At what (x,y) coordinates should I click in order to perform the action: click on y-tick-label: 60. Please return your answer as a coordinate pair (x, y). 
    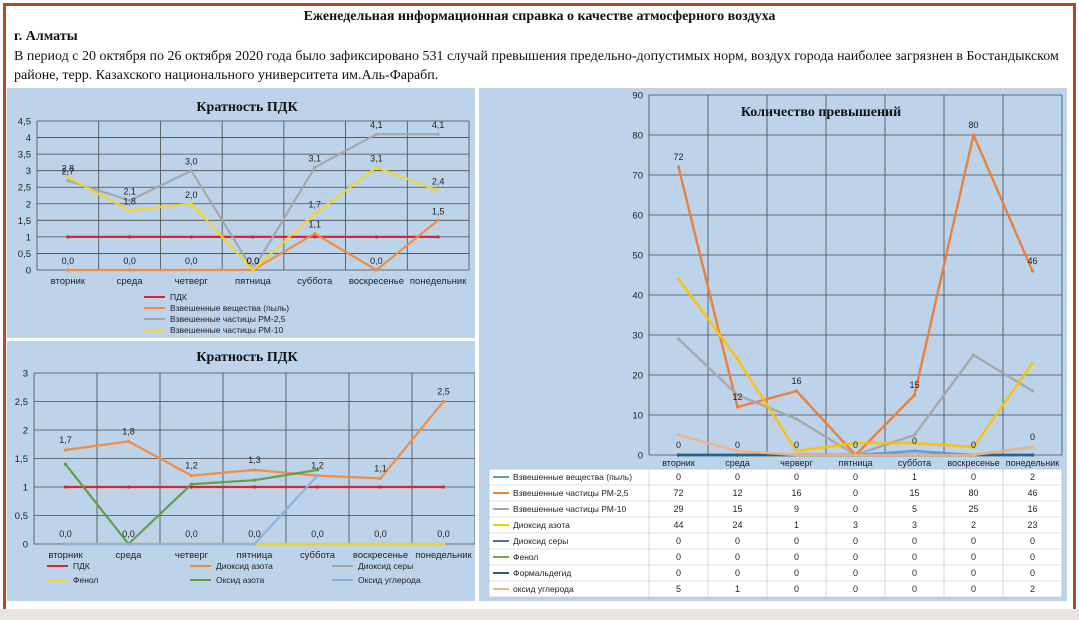
    Looking at the image, I should click on (637, 216).